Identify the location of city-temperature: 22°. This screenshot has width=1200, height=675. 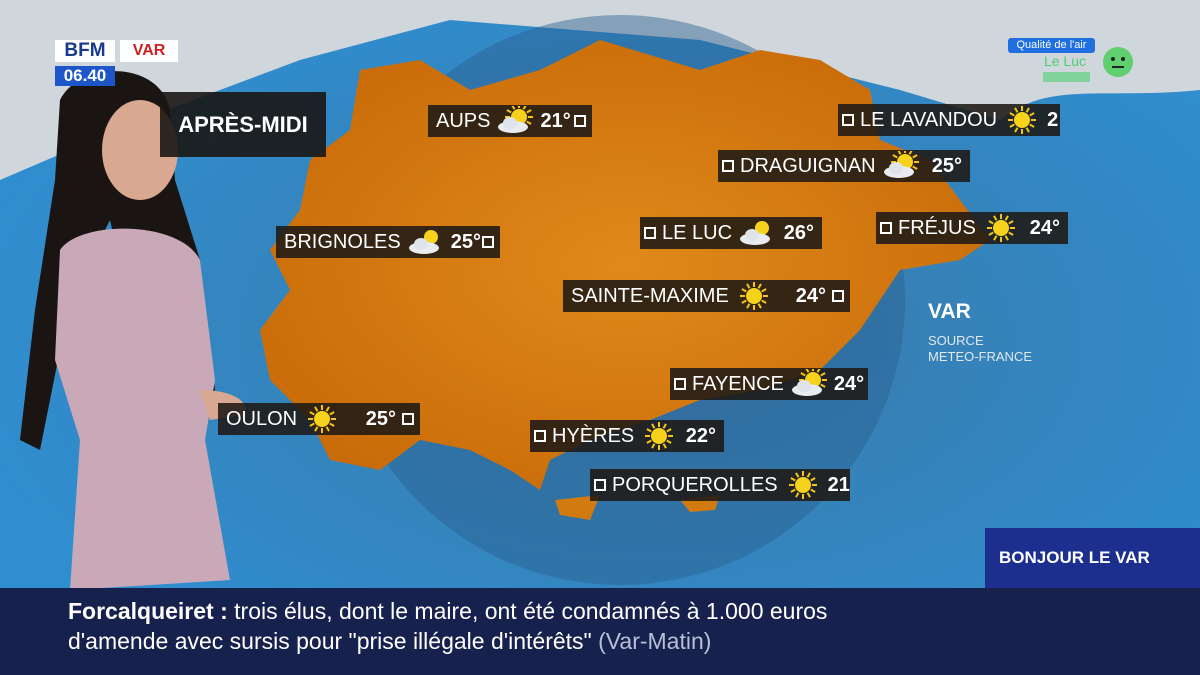
(700, 435).